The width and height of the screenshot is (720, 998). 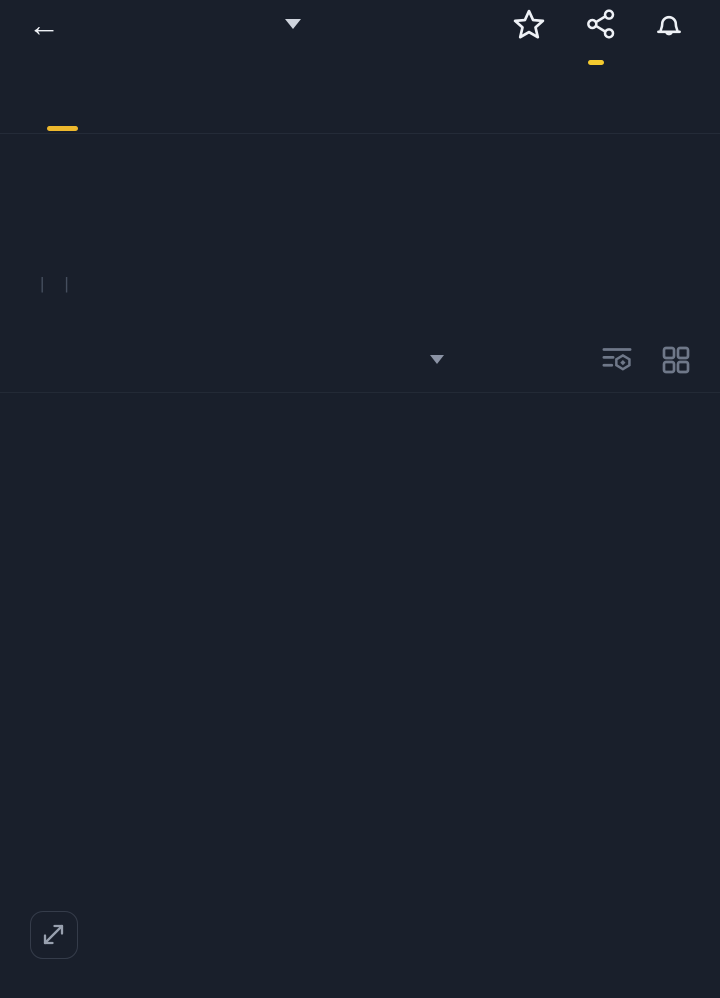 I want to click on expand-chart-button, so click(x=54, y=935).